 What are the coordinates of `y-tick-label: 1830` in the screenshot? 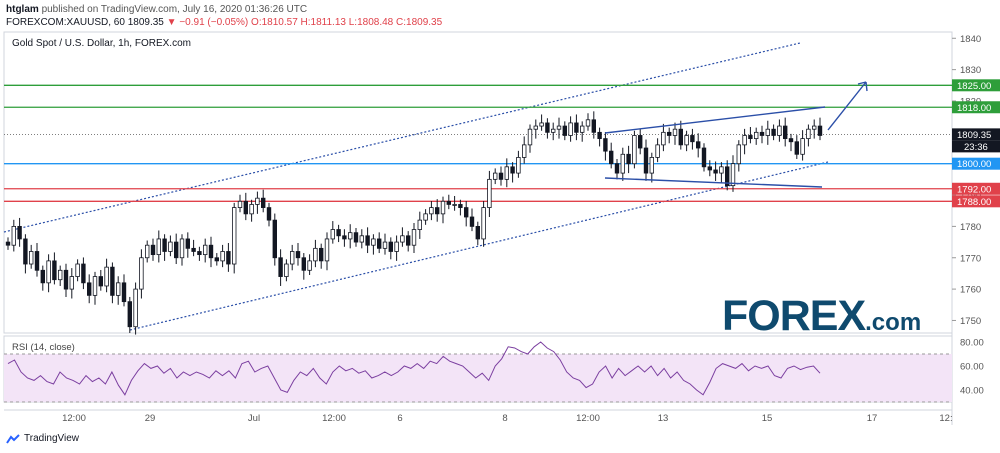 It's located at (970, 70).